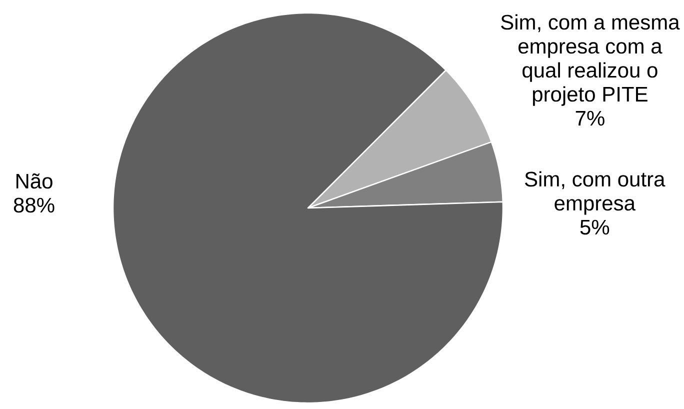  Describe the element at coordinates (34, 181) in the screenshot. I see `slice-label: Não` at that location.